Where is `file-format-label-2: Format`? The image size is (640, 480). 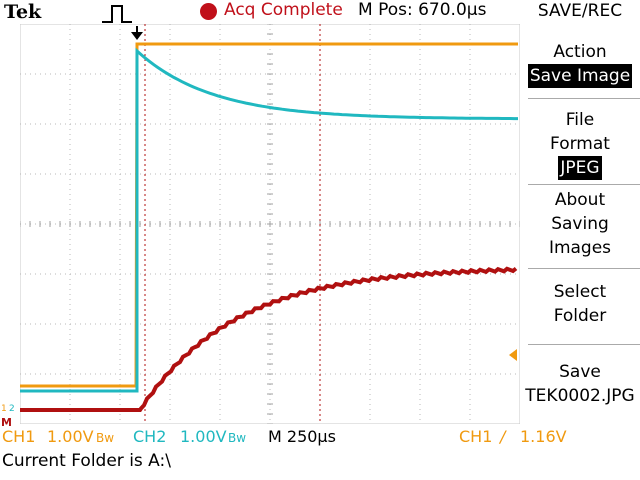
file-format-label-2: Format is located at coordinates (580, 144).